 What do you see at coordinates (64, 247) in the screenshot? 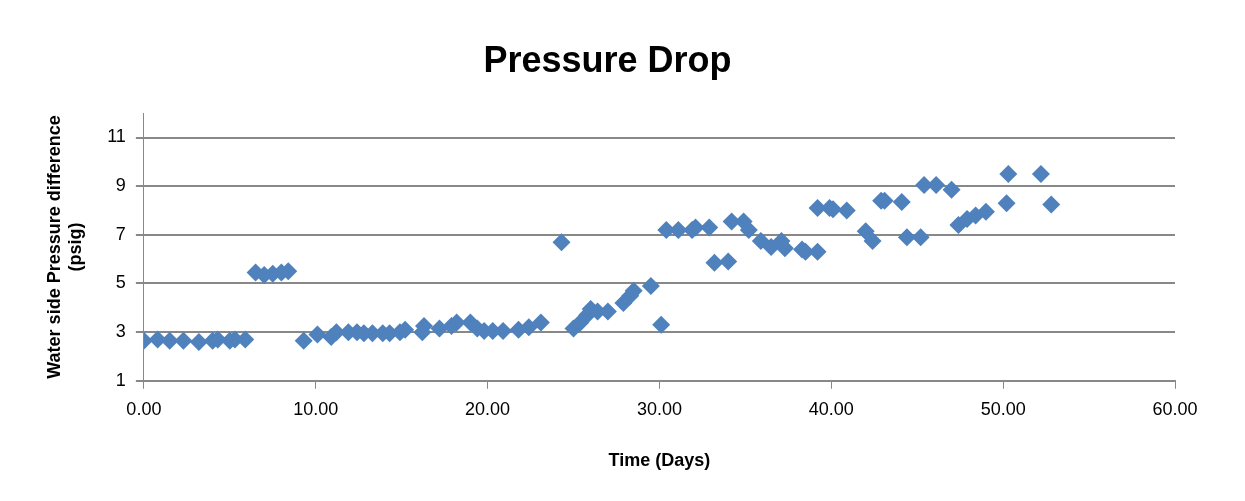
I see `y-axis-title: Water side Pressure difference (psig)` at bounding box center [64, 247].